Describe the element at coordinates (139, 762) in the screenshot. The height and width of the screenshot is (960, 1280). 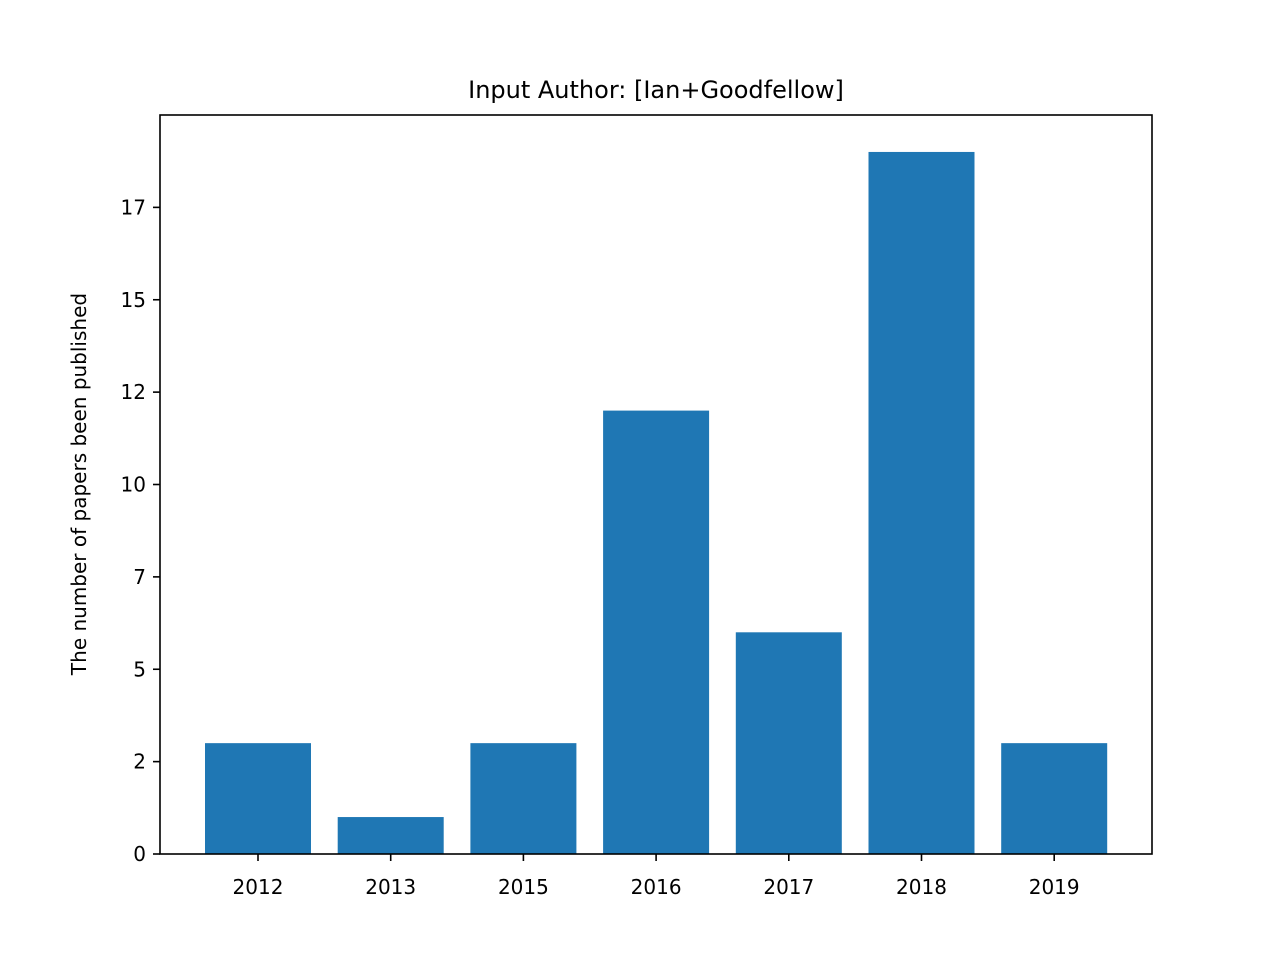
I see `y-tick-label: 2` at that location.